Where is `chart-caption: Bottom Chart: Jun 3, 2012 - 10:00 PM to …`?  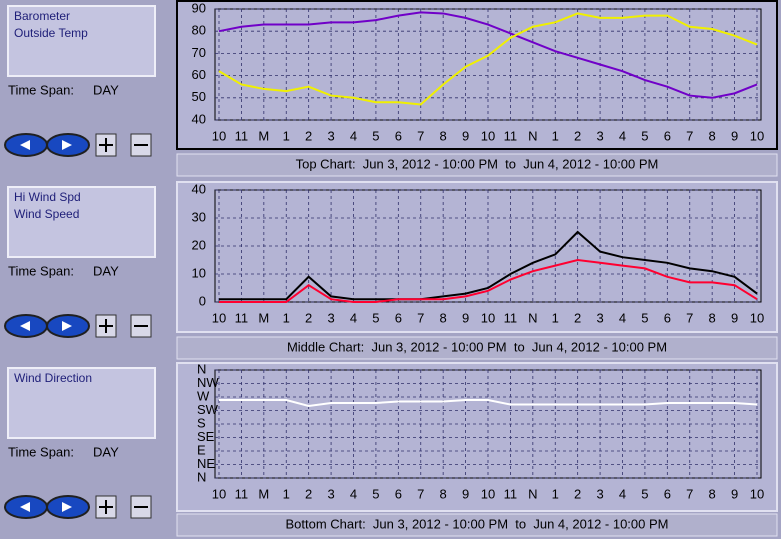
chart-caption: Bottom Chart: Jun 3, 2012 - 10:00 PM to … is located at coordinates (477, 523).